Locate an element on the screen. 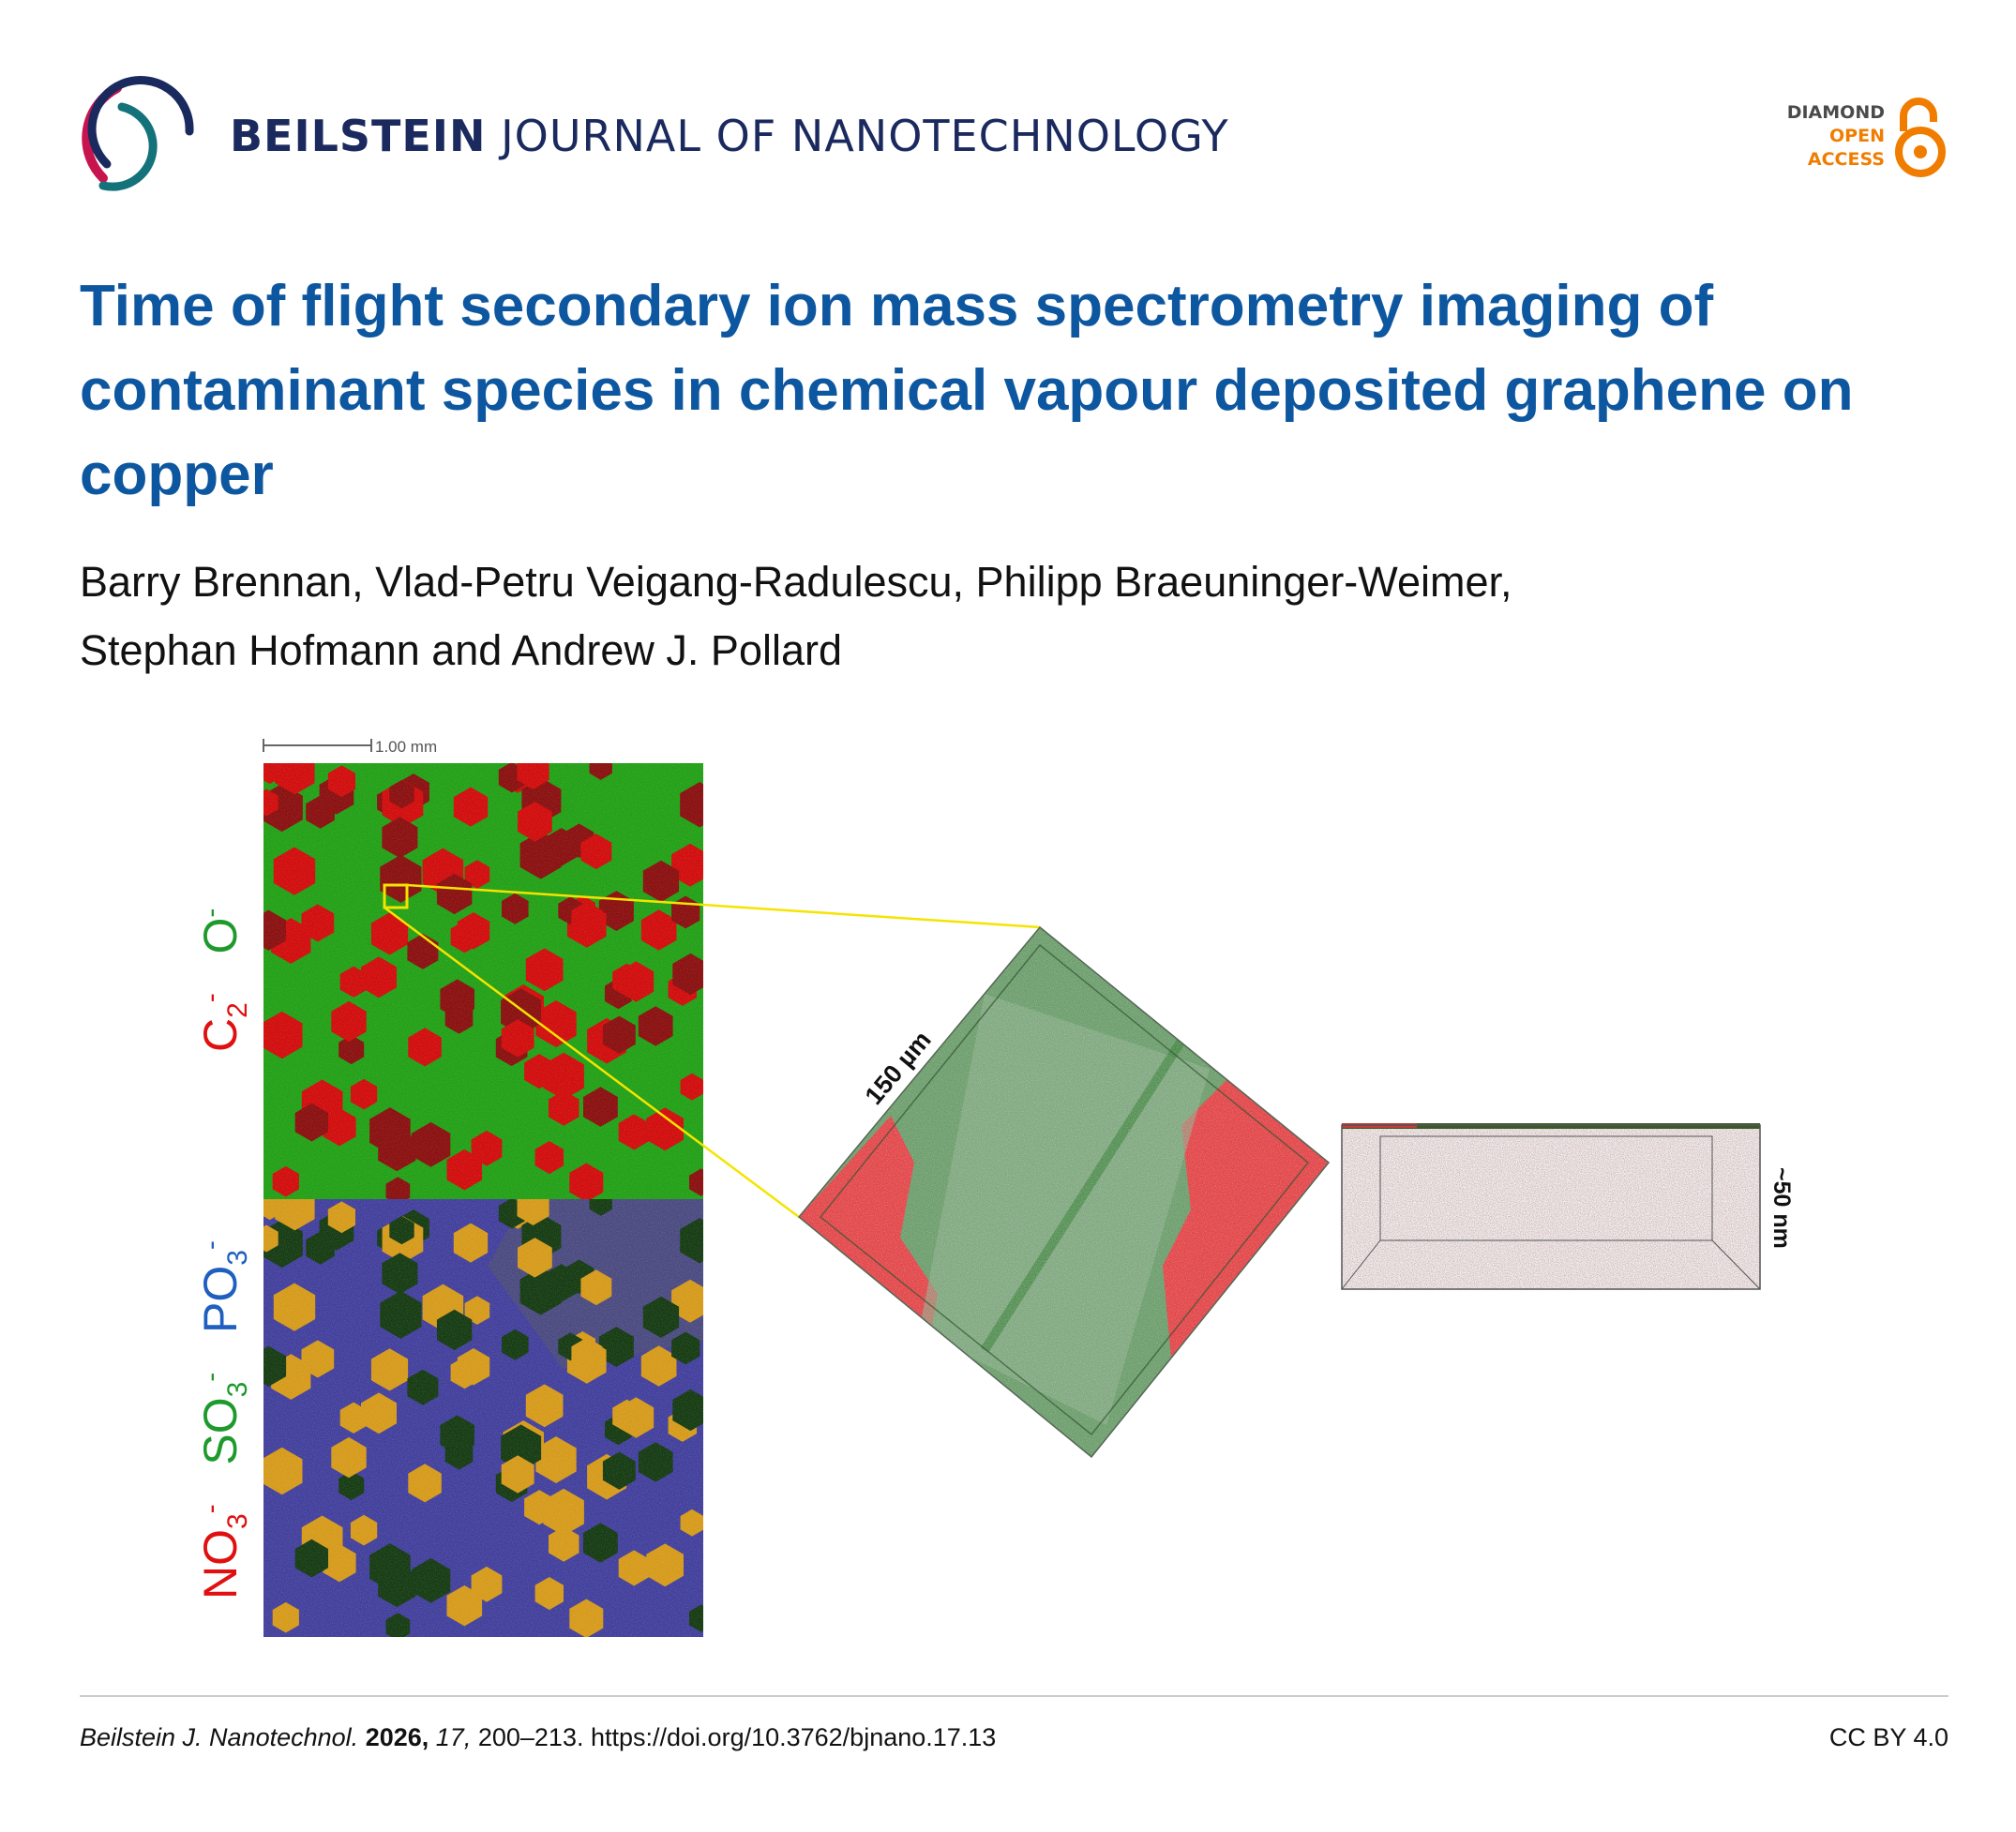  citation-journal: Beilstein J. Nanotechnol. is located at coordinates (219, 1737).